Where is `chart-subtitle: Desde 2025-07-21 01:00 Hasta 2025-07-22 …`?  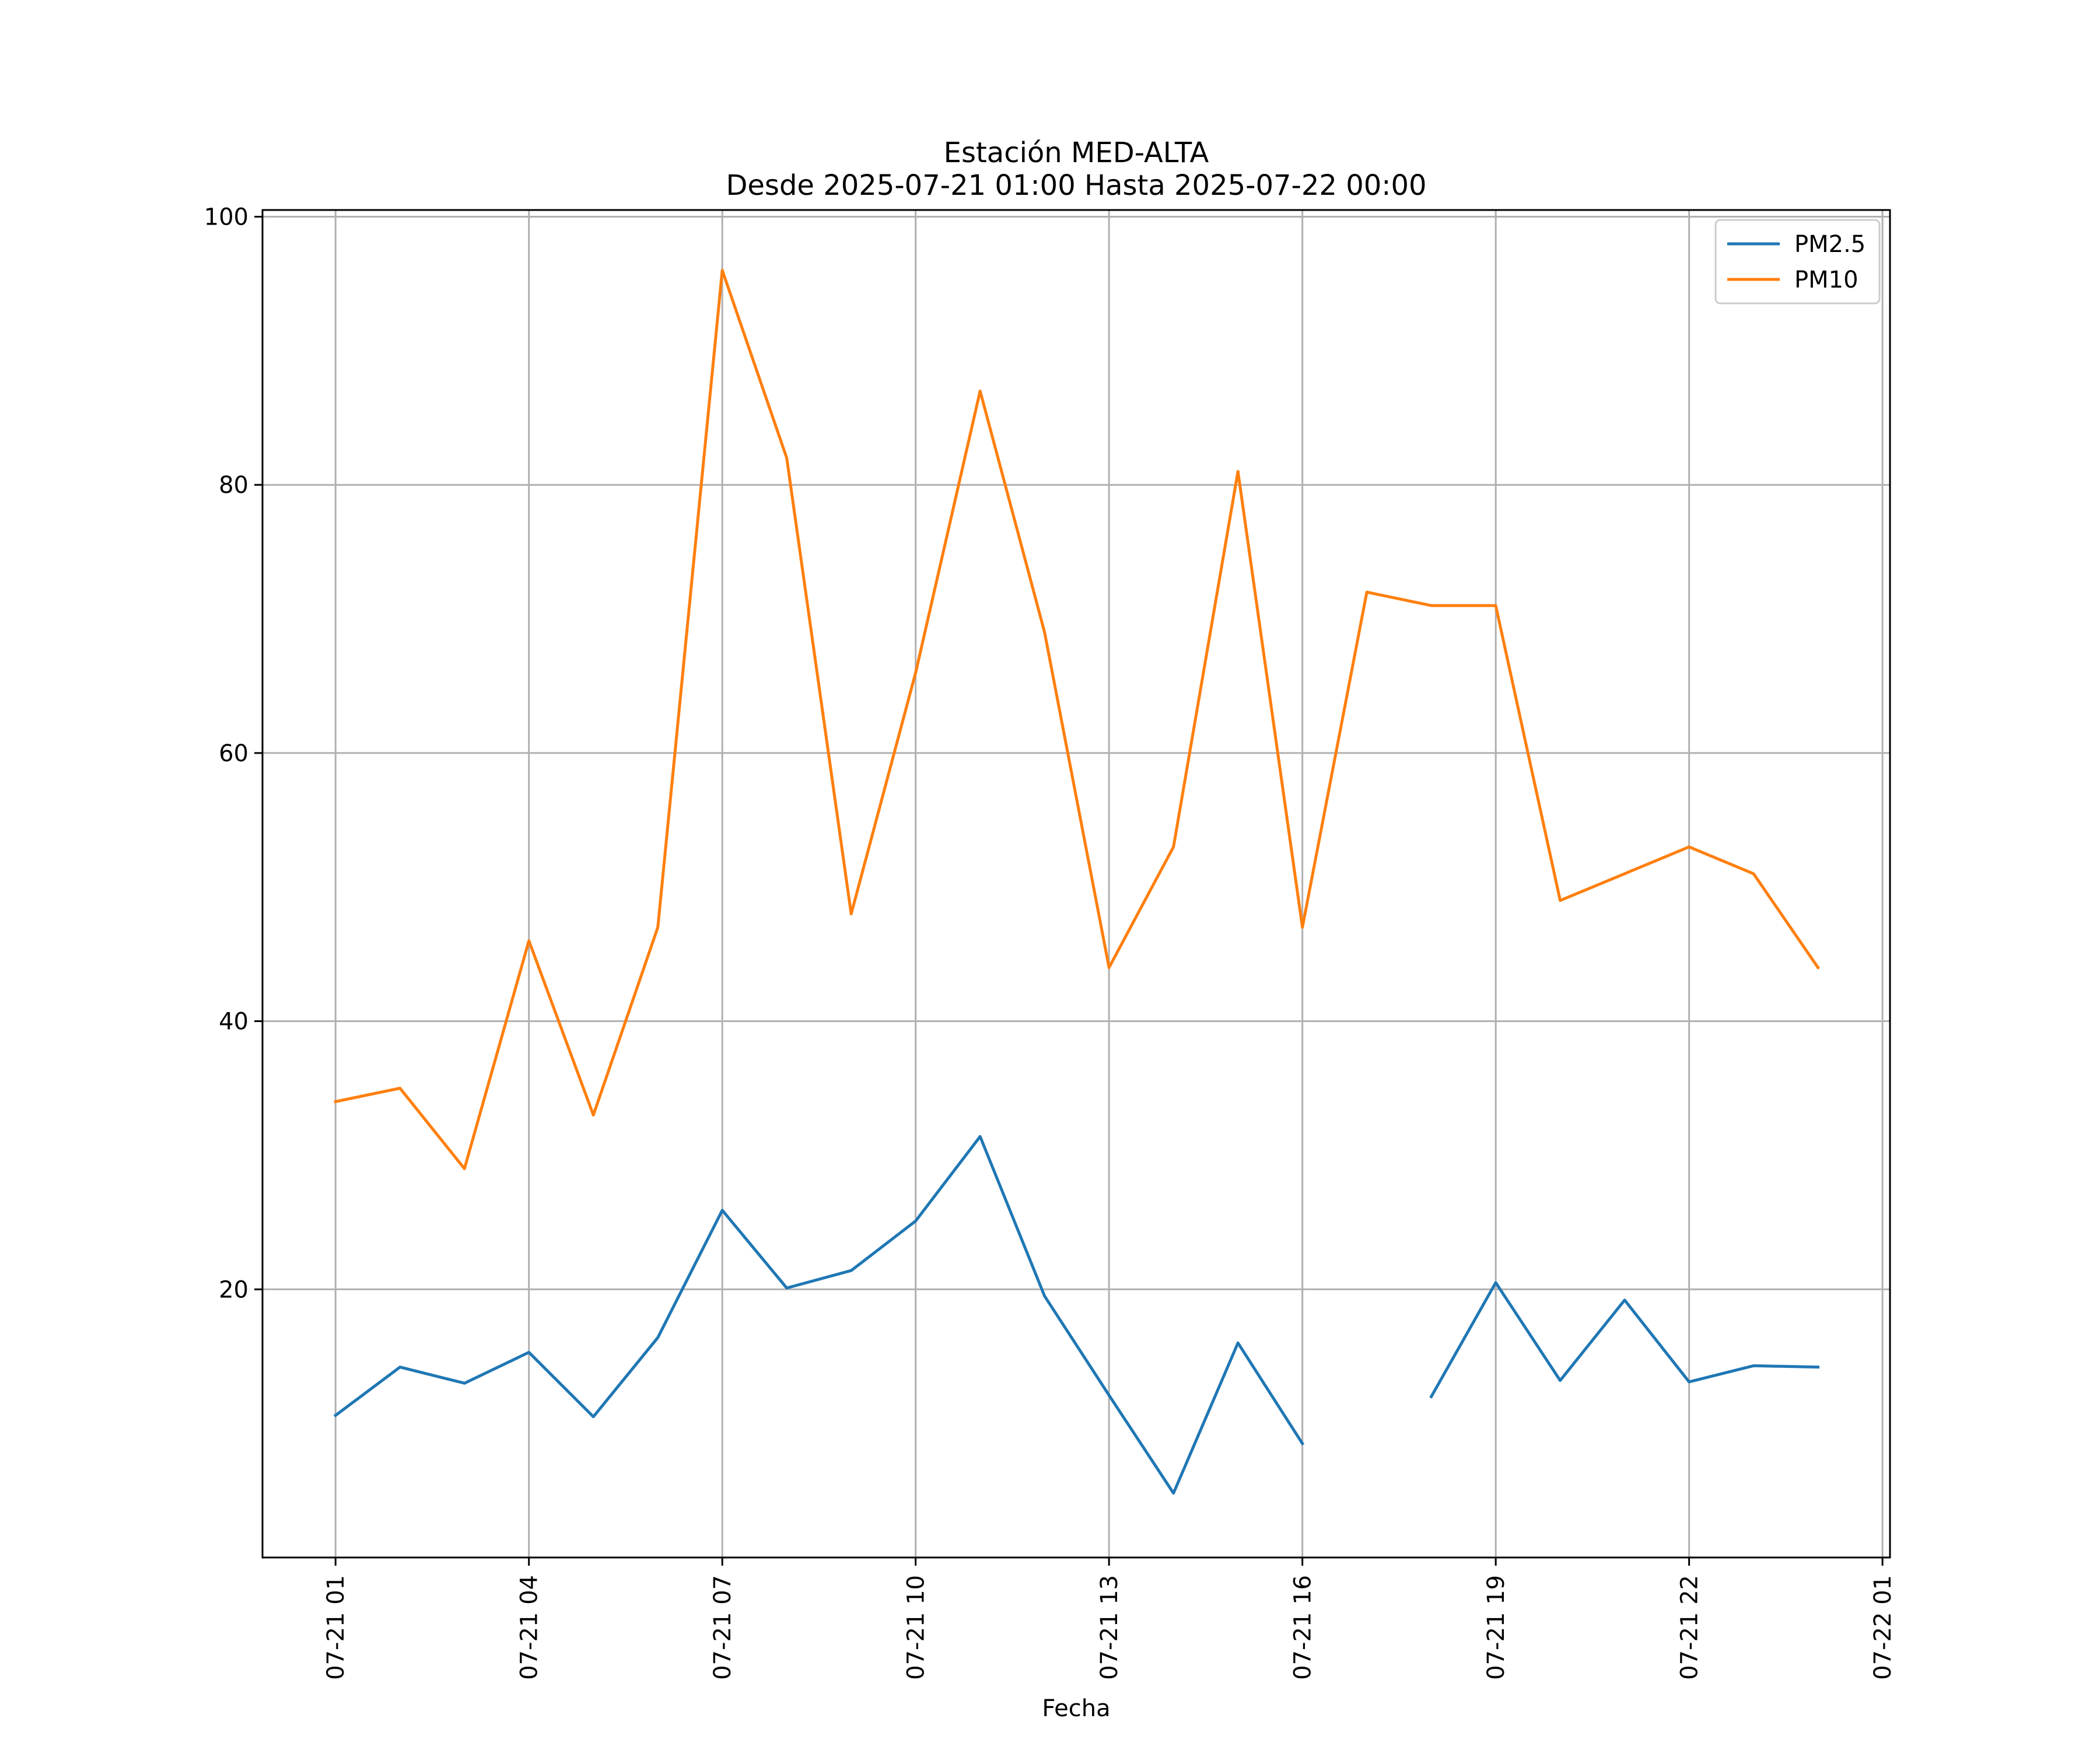 chart-subtitle: Desde 2025-07-21 01:00 Hasta 2025-07-22 … is located at coordinates (1076, 185).